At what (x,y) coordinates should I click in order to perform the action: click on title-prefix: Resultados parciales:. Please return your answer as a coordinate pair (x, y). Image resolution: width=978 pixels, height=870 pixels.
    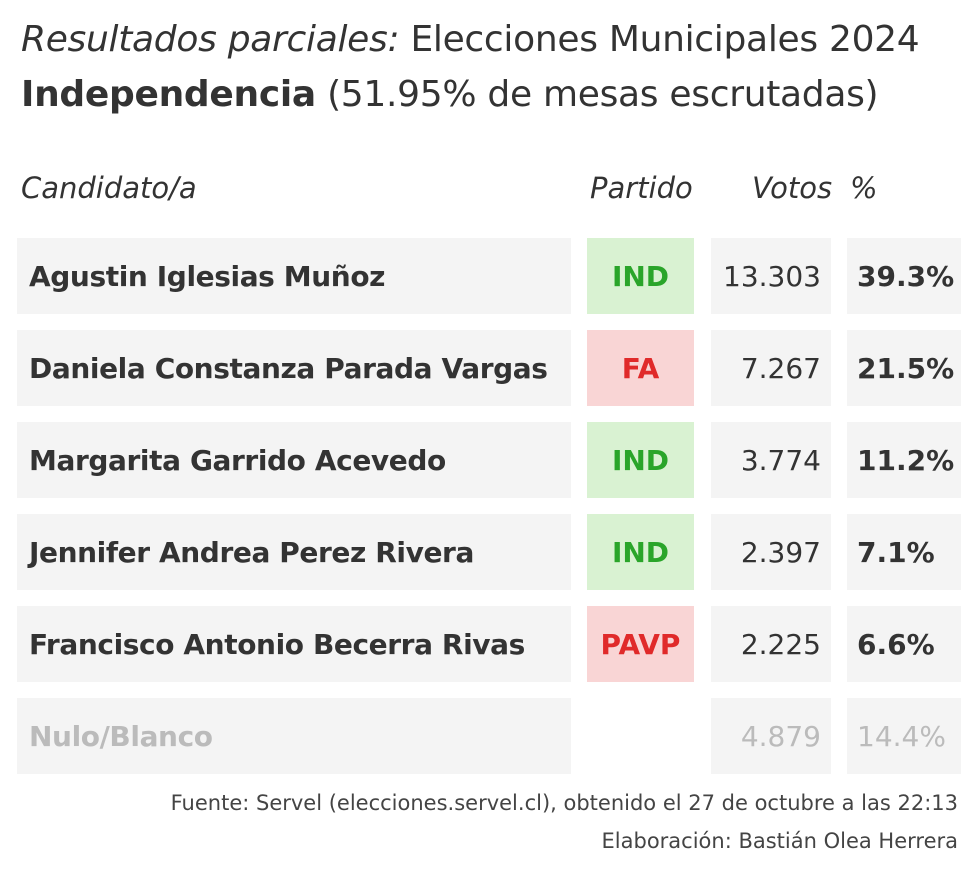
    Looking at the image, I should click on (210, 39).